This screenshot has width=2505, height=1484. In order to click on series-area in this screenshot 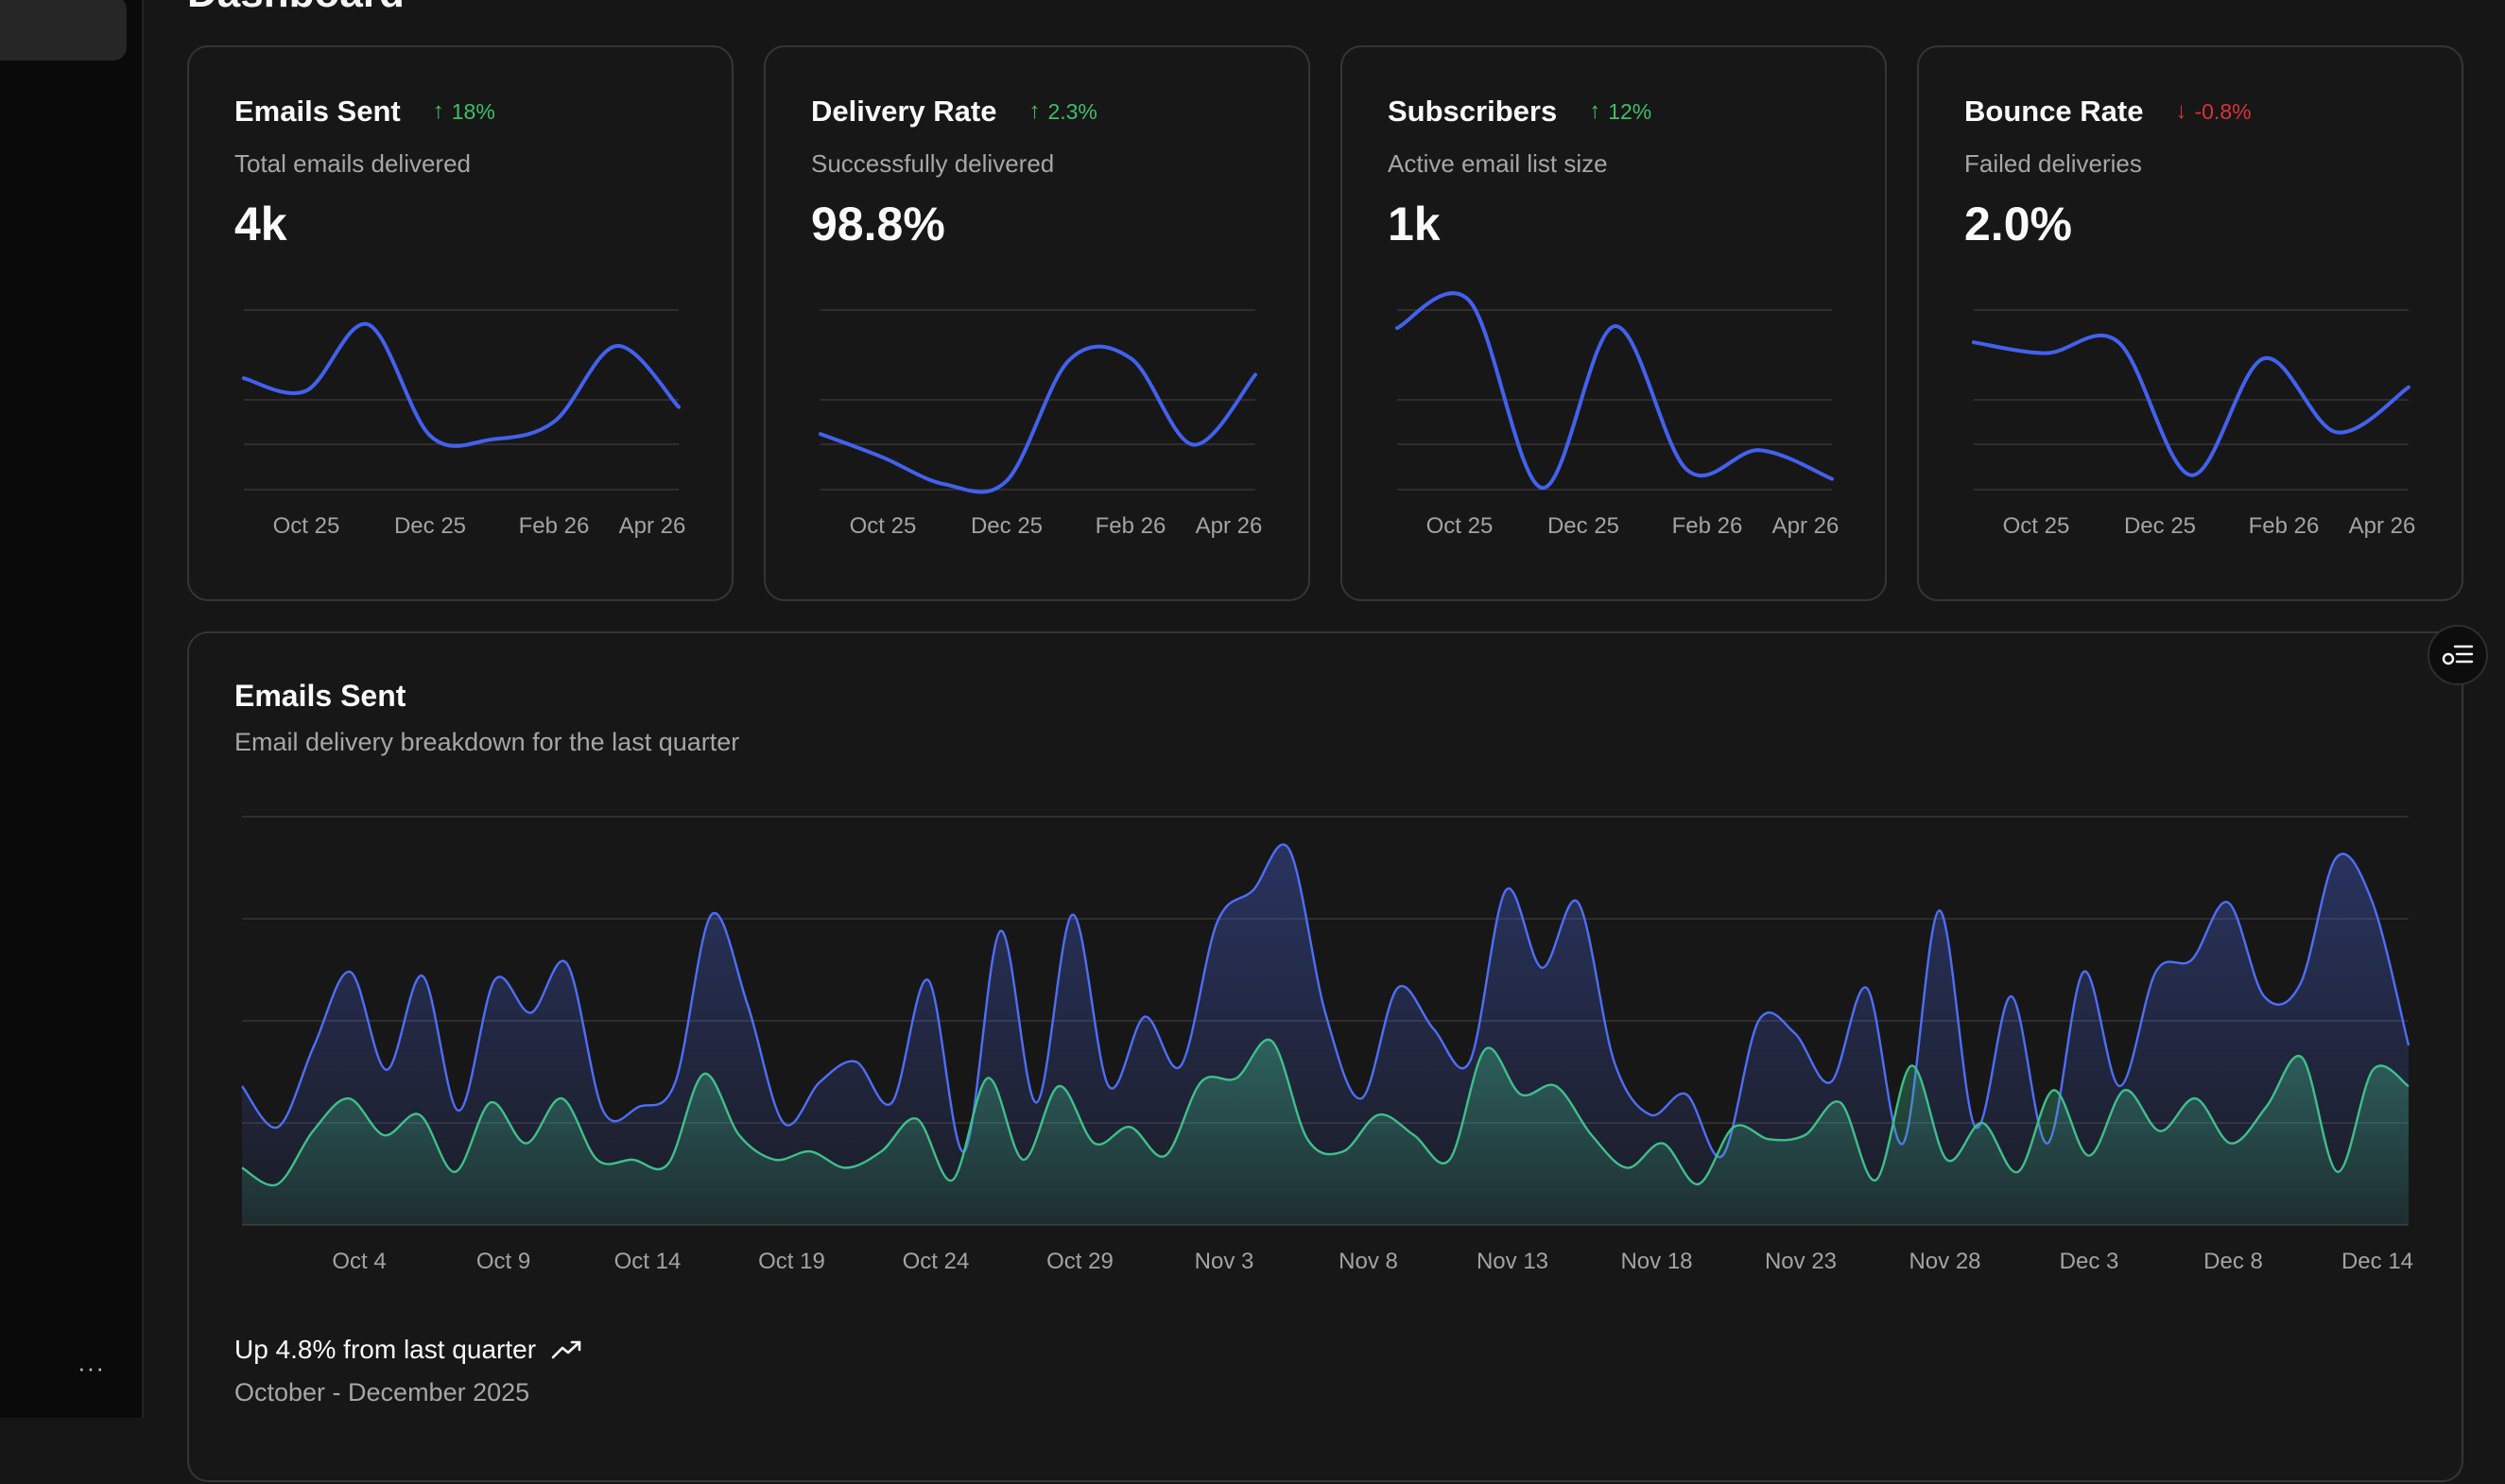, I will do `click(1325, 1132)`.